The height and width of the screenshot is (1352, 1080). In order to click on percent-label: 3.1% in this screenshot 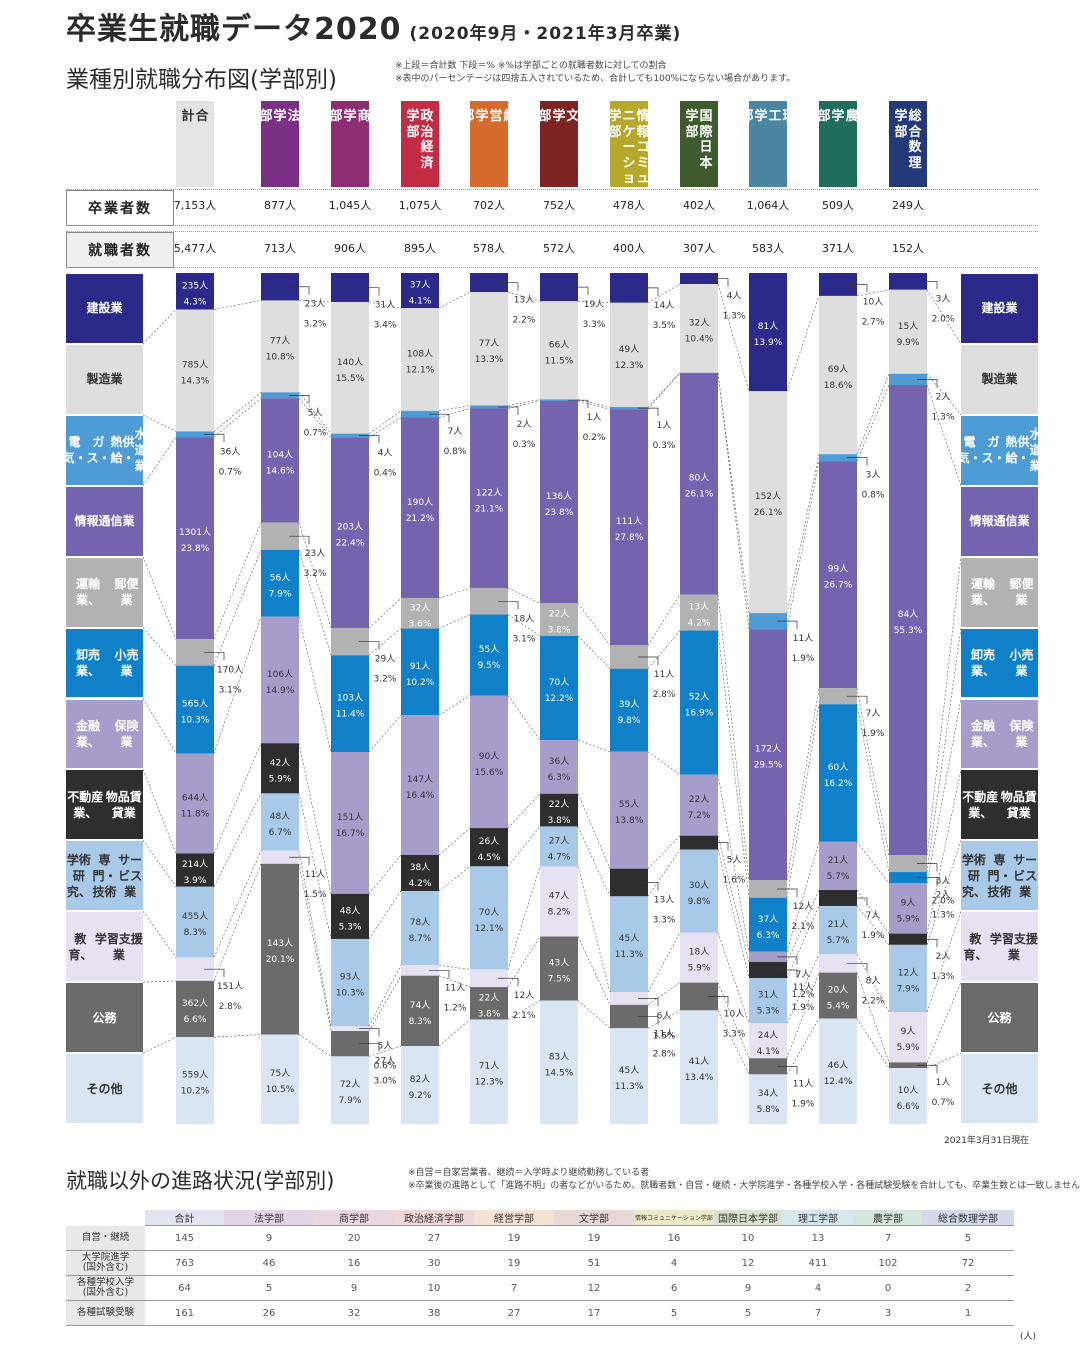, I will do `click(230, 690)`.